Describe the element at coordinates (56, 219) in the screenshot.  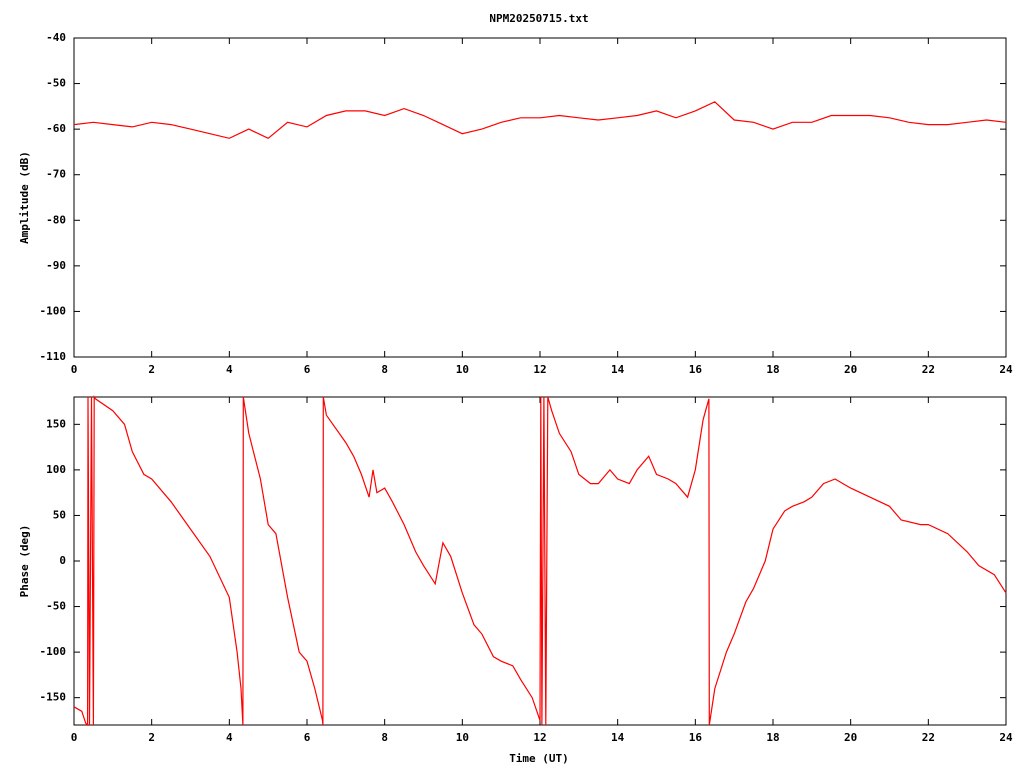
I see `y-tick-label: -80` at that location.